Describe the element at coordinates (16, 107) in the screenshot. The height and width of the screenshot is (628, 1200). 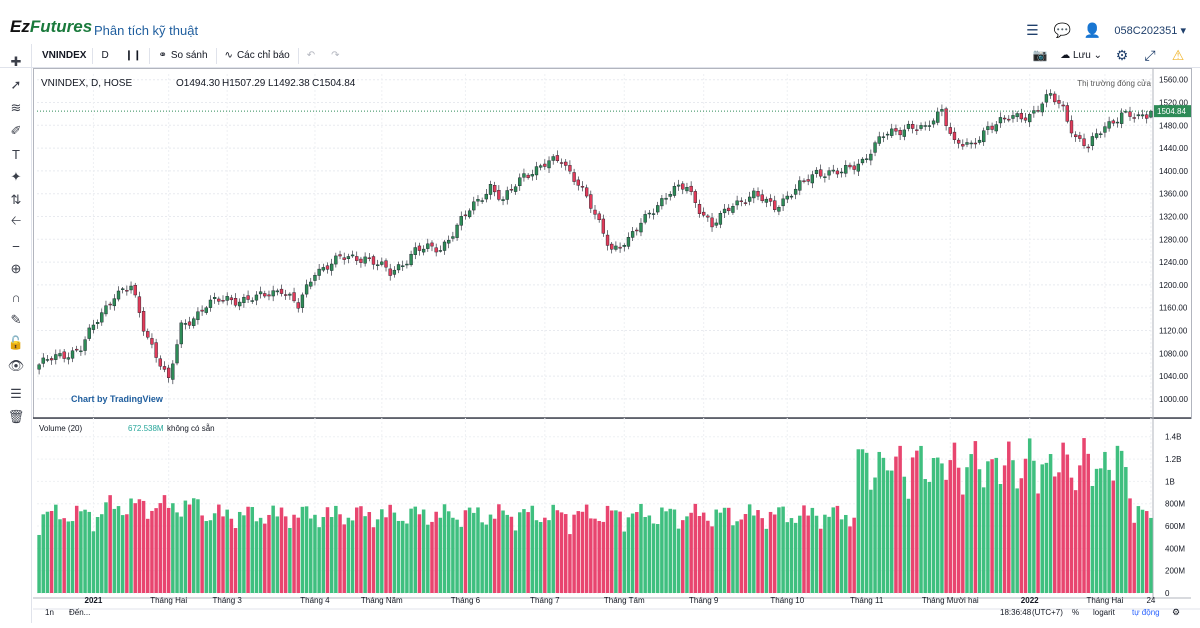
I see `fib-icon: ≋` at that location.